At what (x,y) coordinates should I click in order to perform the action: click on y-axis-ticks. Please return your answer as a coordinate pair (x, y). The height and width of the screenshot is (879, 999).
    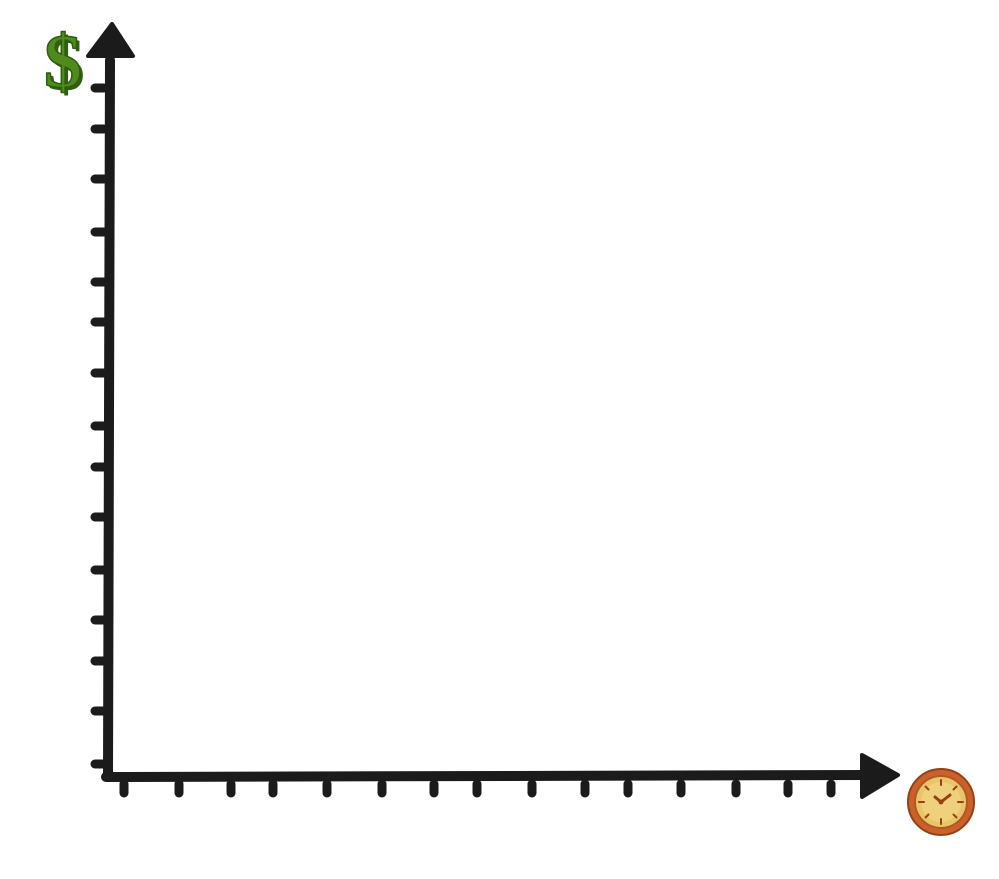
    Looking at the image, I should click on (99, 426).